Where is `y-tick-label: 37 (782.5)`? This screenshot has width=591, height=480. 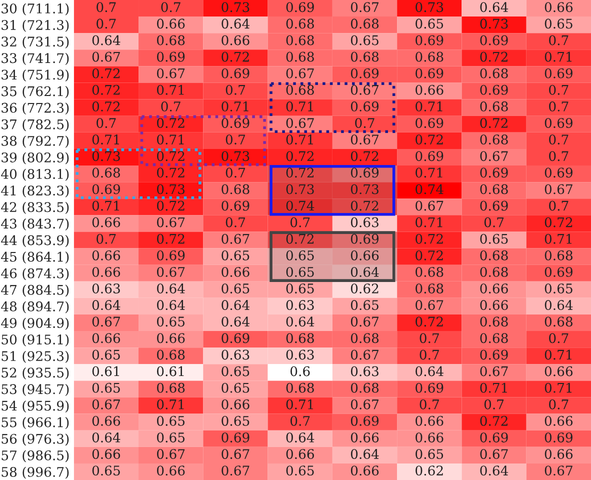
y-tick-label: 37 (782.5) is located at coordinates (35, 125).